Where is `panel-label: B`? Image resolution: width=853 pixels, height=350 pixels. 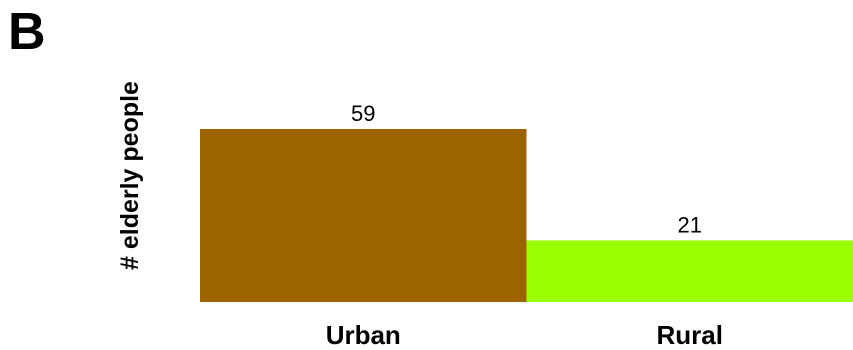
panel-label: B is located at coordinates (27, 32).